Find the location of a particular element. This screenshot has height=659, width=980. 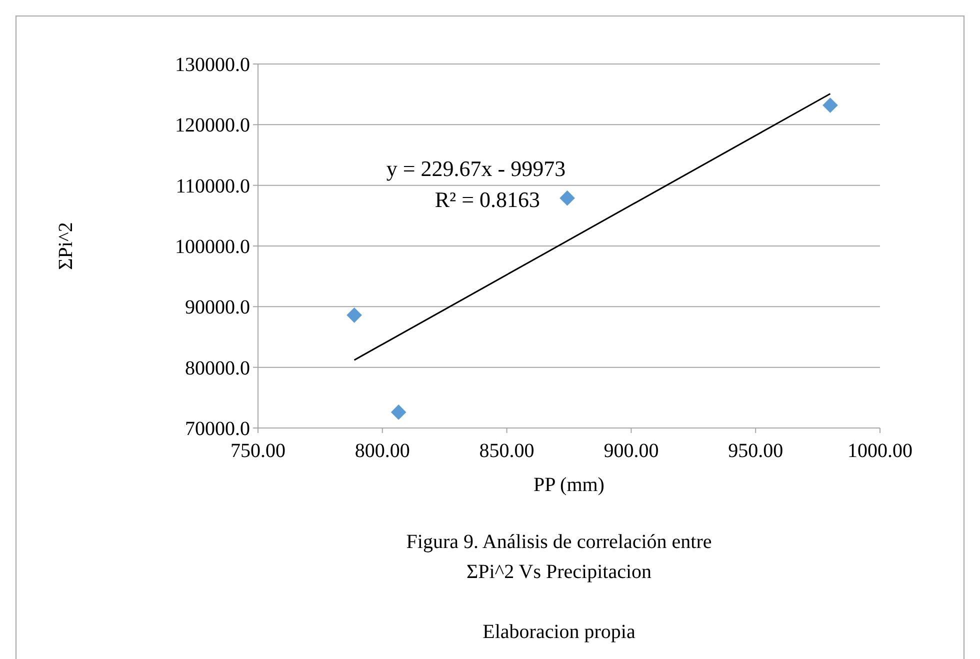

text: Elaboracion propia is located at coordinates (559, 632).